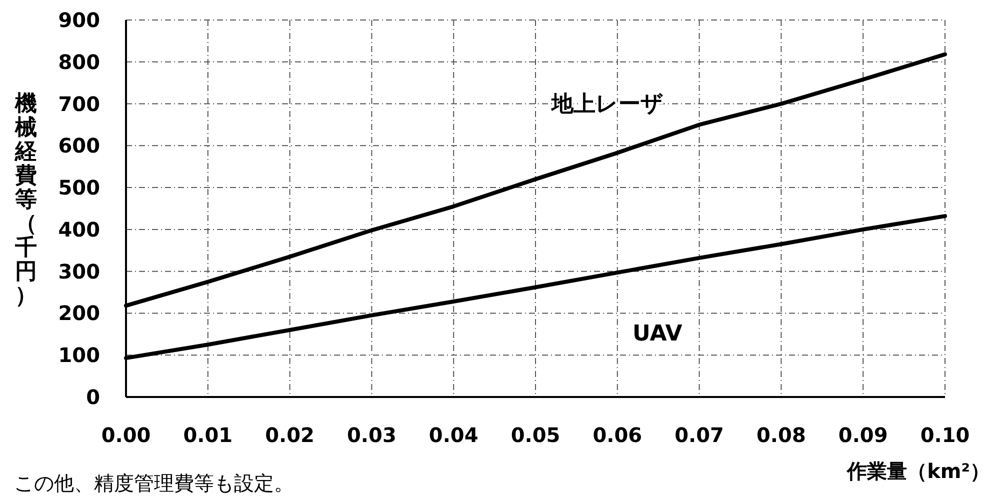  Describe the element at coordinates (453, 435) in the screenshot. I see `x-tick-label: 0.04` at that location.